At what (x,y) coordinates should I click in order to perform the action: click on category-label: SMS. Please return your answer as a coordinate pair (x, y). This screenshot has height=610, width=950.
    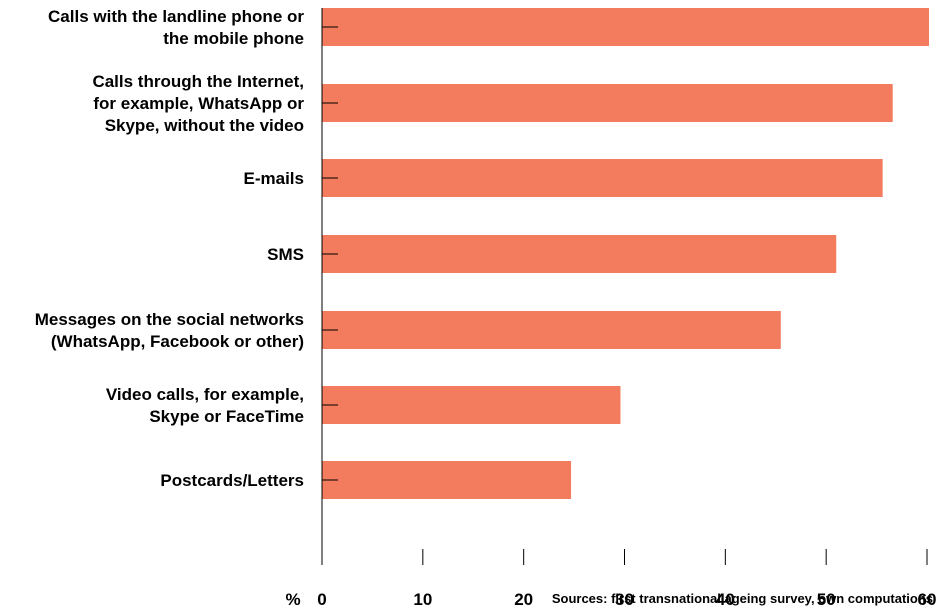
    Looking at the image, I should click on (285, 254).